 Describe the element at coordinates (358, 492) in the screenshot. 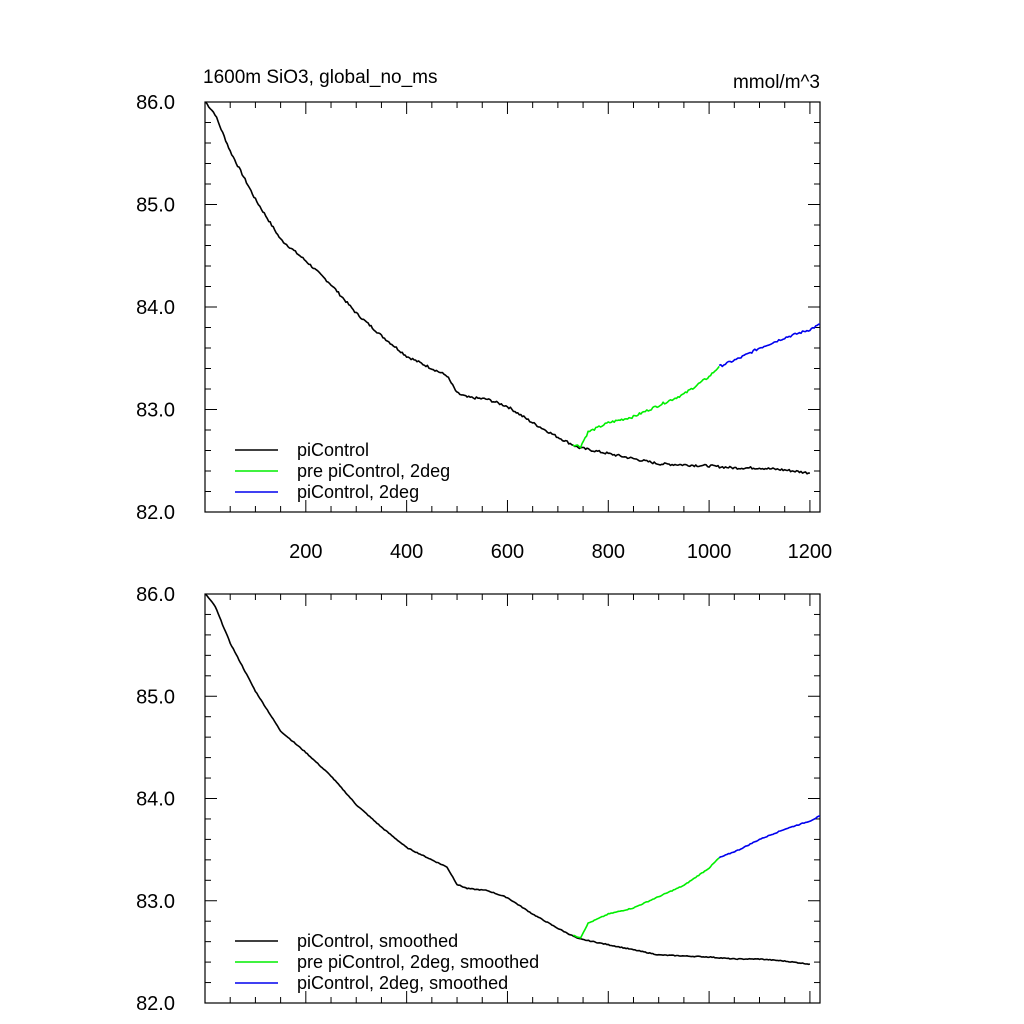

I see `legend-label: piControl, 2deg` at that location.